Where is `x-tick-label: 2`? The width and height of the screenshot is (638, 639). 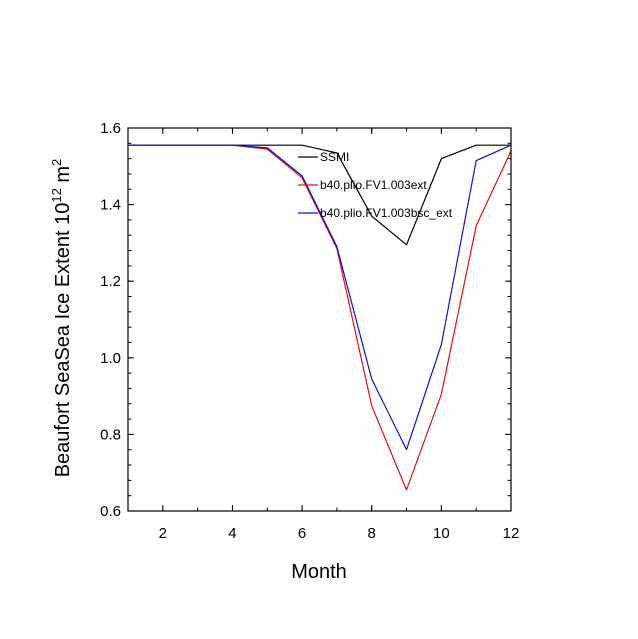 x-tick-label: 2 is located at coordinates (163, 533).